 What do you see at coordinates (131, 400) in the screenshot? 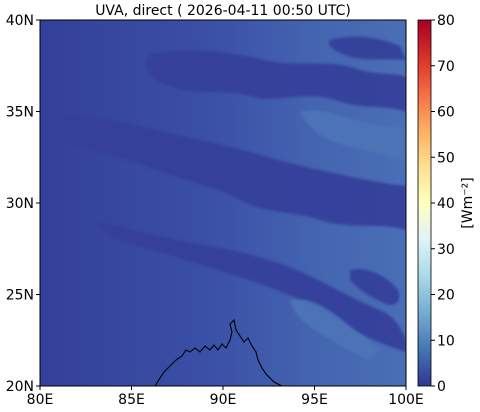
I see `x-tick-label: 85E` at bounding box center [131, 400].